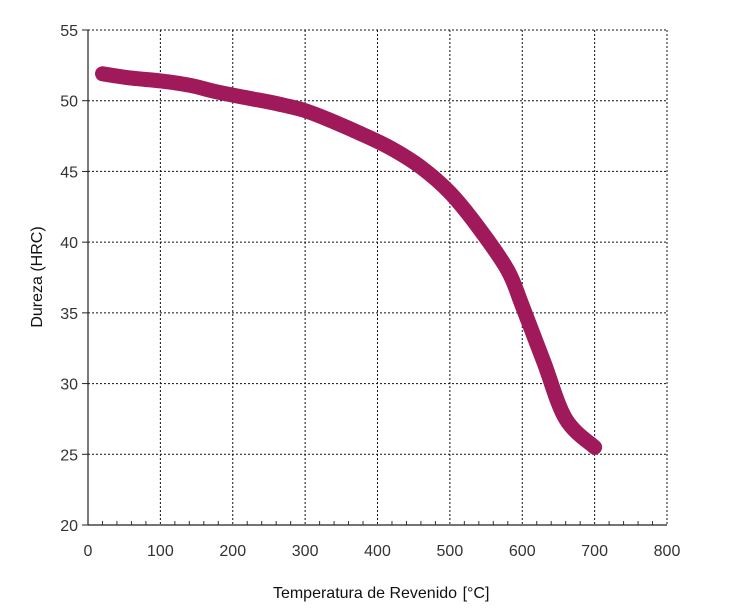  What do you see at coordinates (522, 551) in the screenshot?
I see `x-tick-label: 600` at bounding box center [522, 551].